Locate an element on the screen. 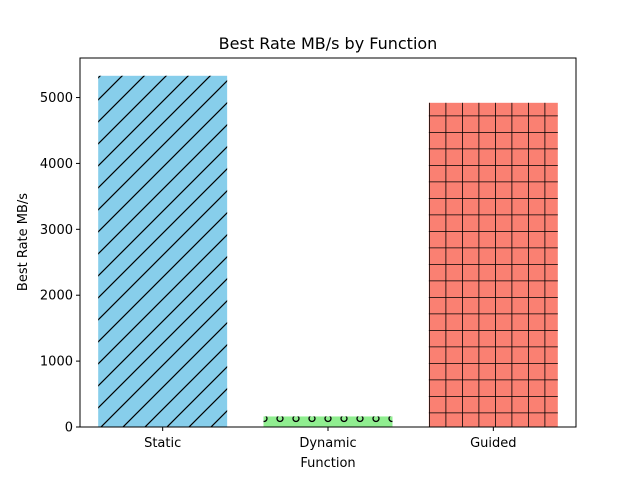 Image resolution: width=640 pixels, height=480 pixels. chart-title: Best Rate MB/s by Function is located at coordinates (328, 43).